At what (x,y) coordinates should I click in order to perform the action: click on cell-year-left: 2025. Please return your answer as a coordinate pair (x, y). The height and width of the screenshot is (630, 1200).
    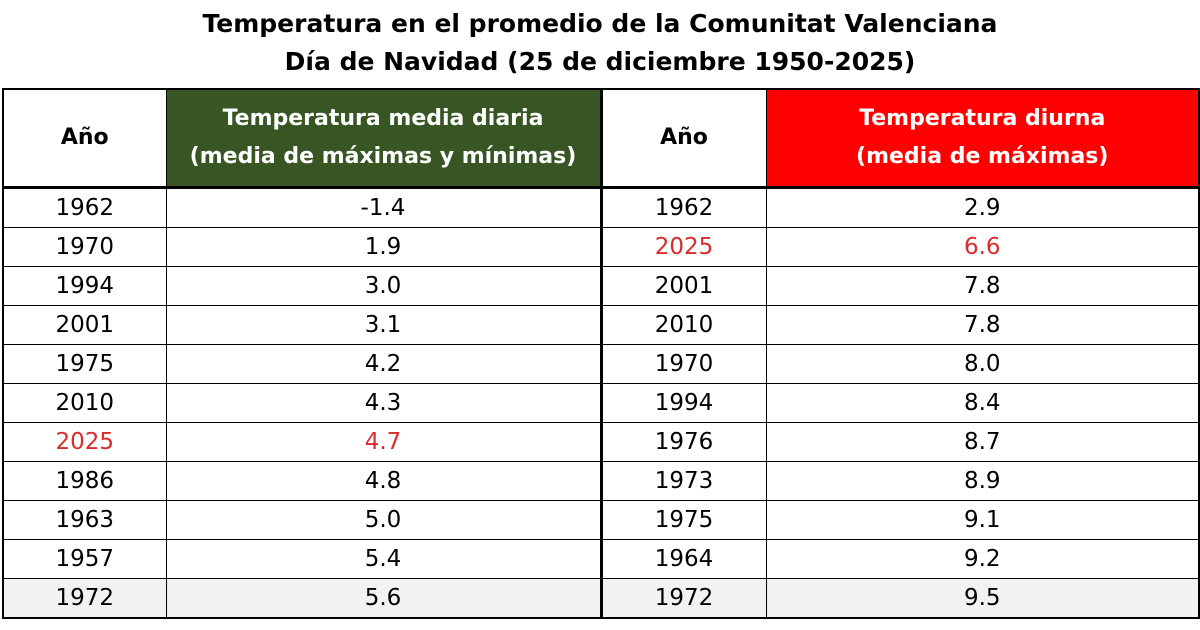
    Looking at the image, I should click on (84, 442).